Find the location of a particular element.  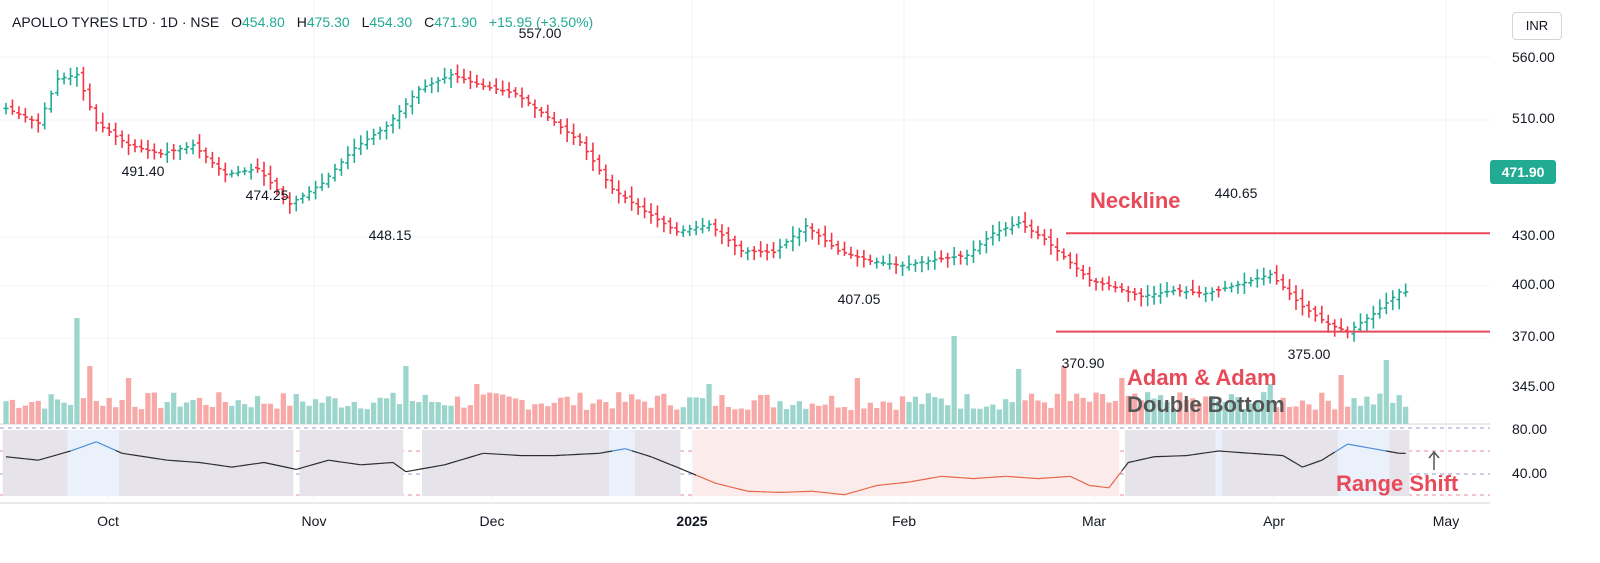

level-label: 491.40 is located at coordinates (143, 171).